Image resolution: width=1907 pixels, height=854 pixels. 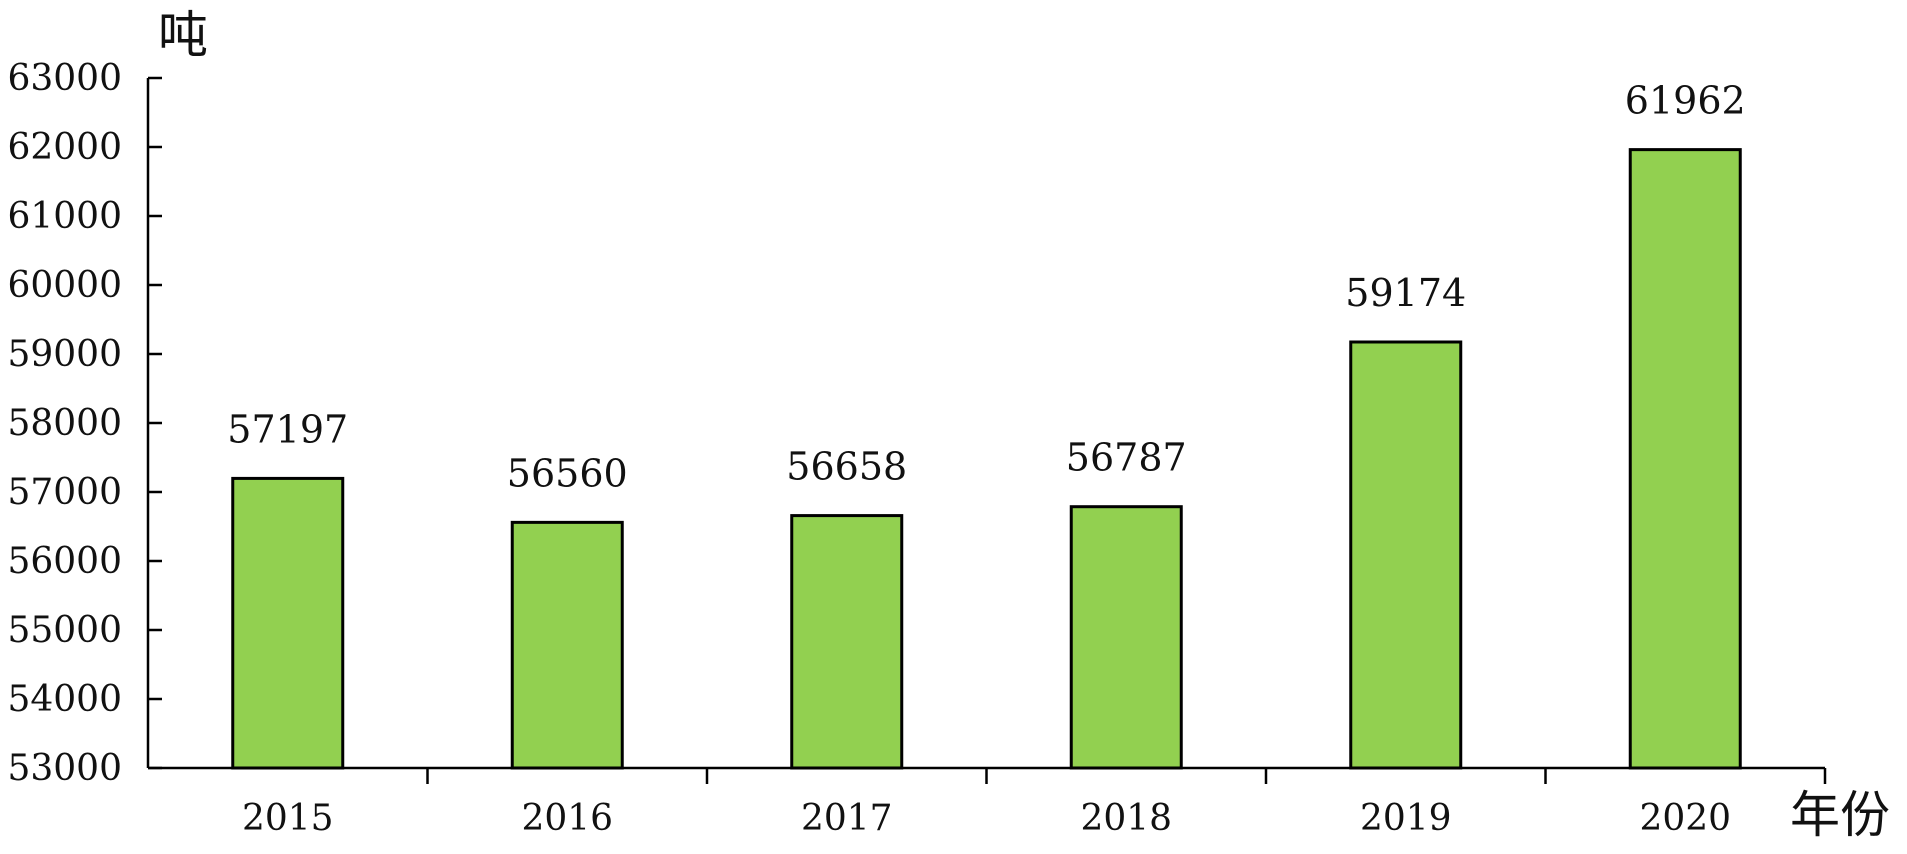 I want to click on y-axis-title: 吨, so click(x=183, y=35).